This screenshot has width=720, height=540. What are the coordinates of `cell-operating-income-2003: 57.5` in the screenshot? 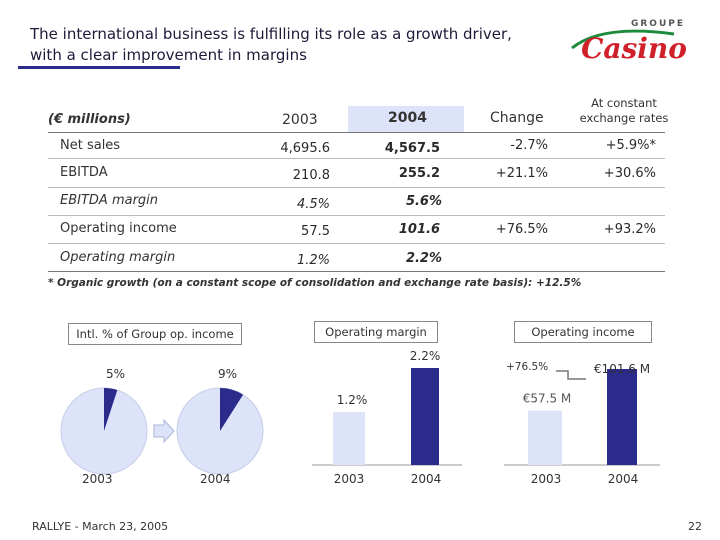 It's located at (315, 231).